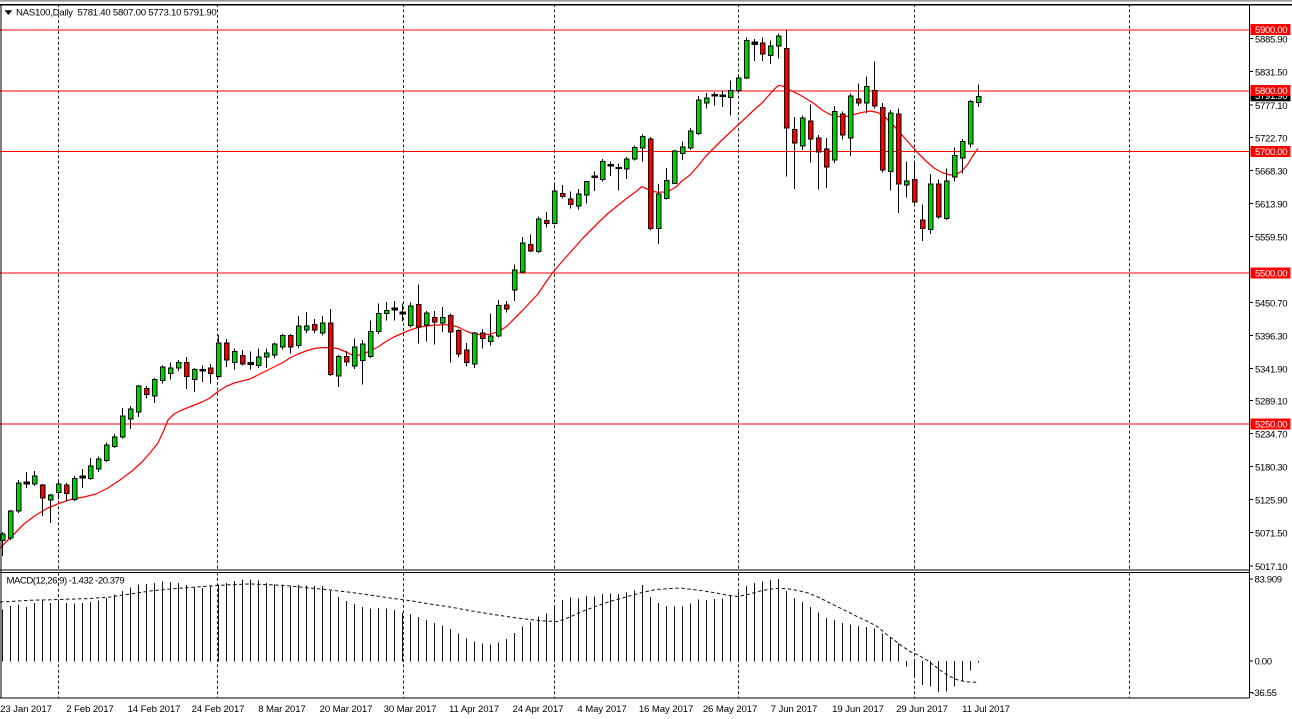  I want to click on svg-text: 23 Jan 2017, so click(26, 709).